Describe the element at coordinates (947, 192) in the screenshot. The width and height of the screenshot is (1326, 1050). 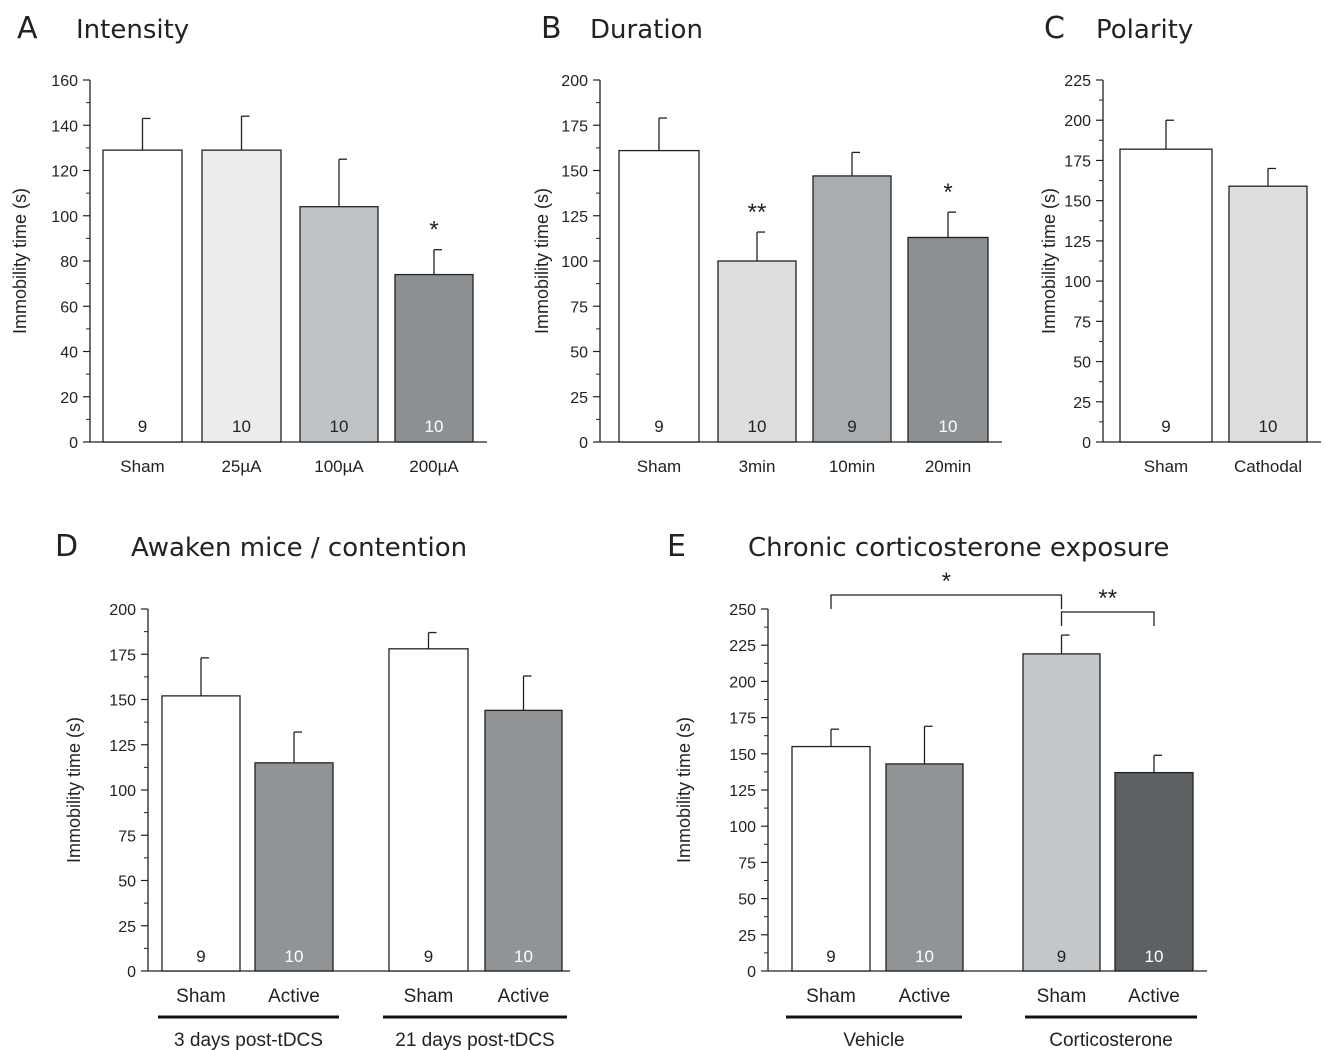
I see `significance-marker-B: *` at that location.